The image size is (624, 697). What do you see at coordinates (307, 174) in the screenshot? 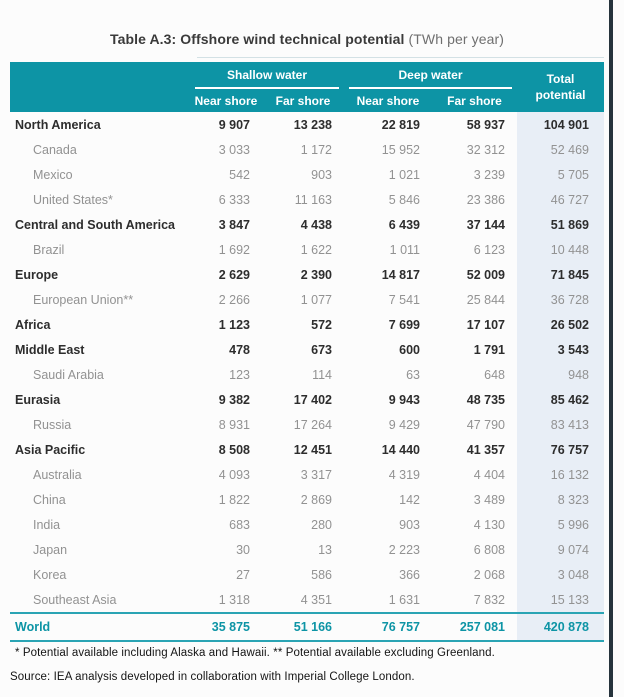
I see `table-row: Mexico 542 903 1 021 3 239 5 705` at bounding box center [307, 174].